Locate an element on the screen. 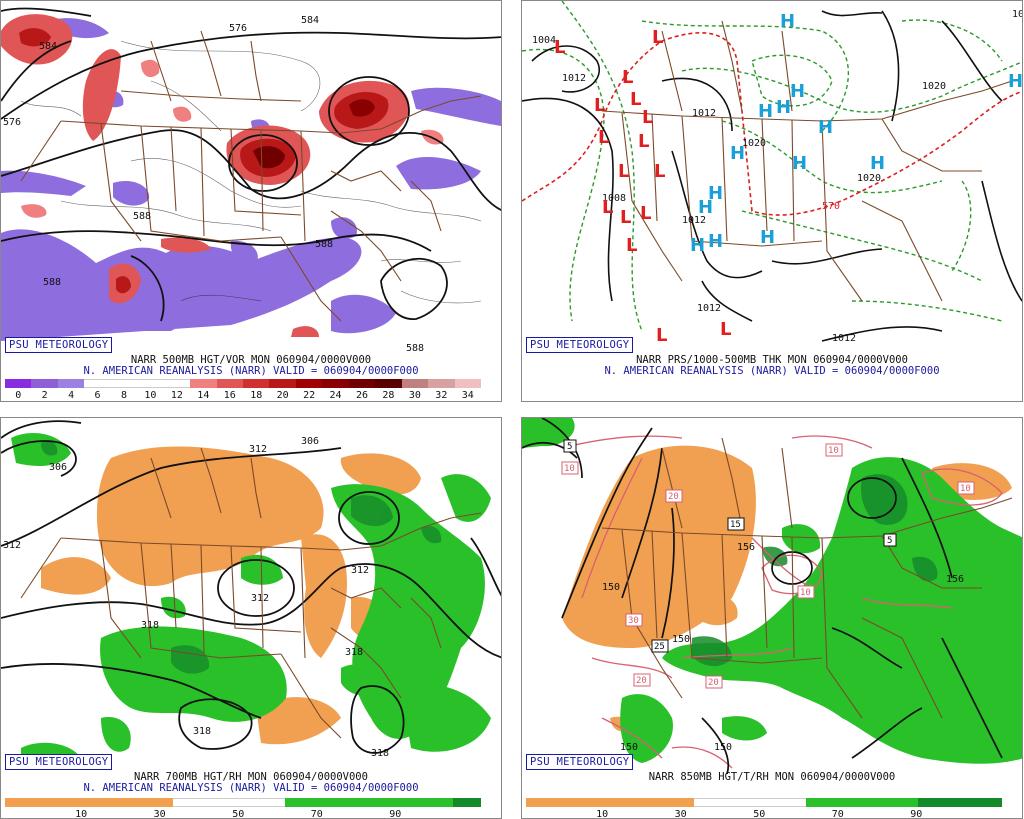  height-contour-labels: 306 306 312 312 312 318 318 318 318 312 is located at coordinates (196, 597).